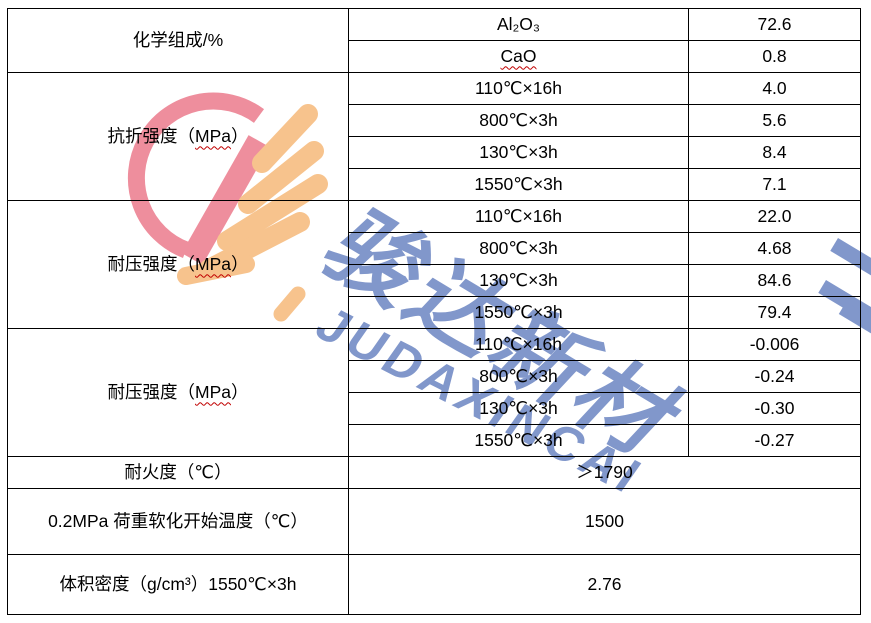 The image size is (871, 623). I want to click on flexural-strength-label: 抗折强度（MPa）, so click(178, 136).